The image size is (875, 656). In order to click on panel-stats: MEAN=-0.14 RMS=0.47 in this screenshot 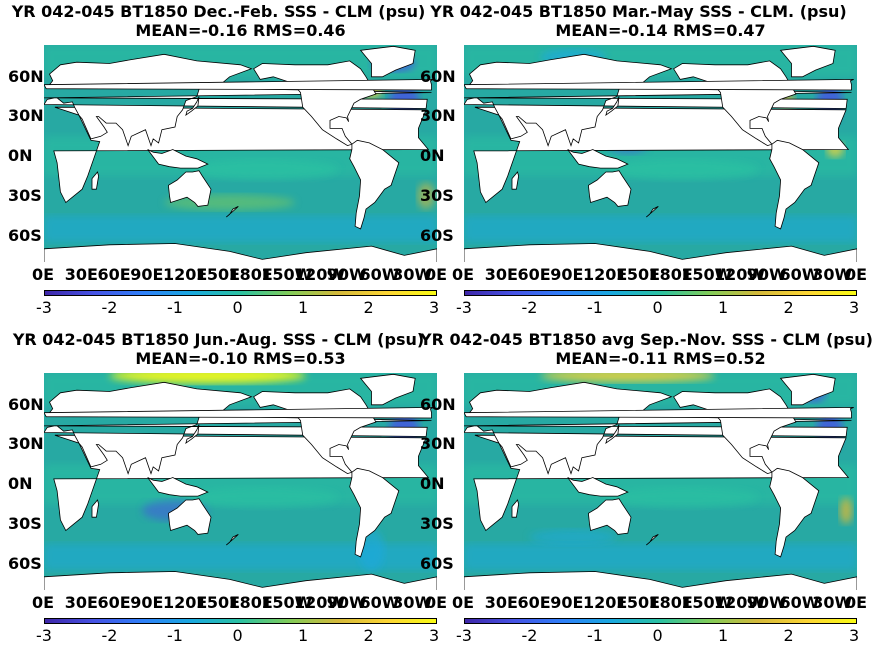, I will do `click(660, 30)`.